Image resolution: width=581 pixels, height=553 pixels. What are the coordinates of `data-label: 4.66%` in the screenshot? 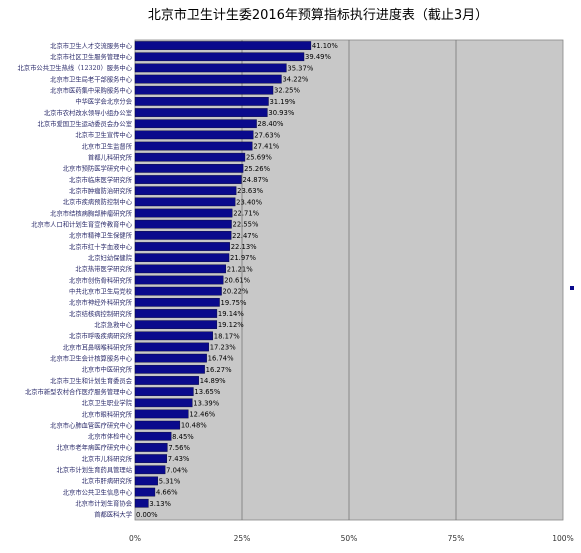 It's located at (167, 493).